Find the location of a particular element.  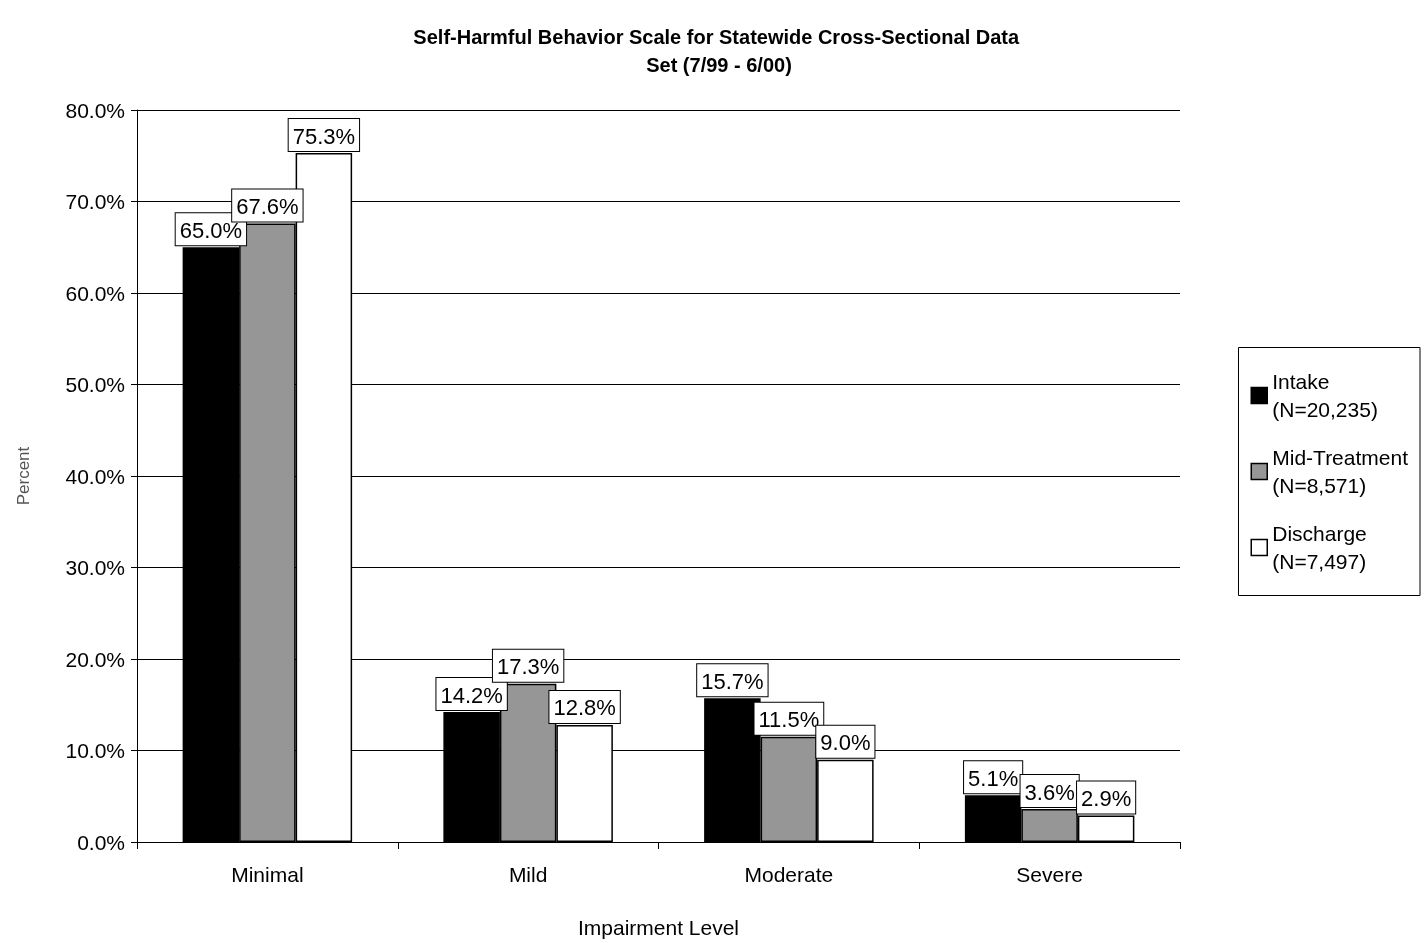

legend-label: Discharge (N=7,497) is located at coordinates (1319, 547).